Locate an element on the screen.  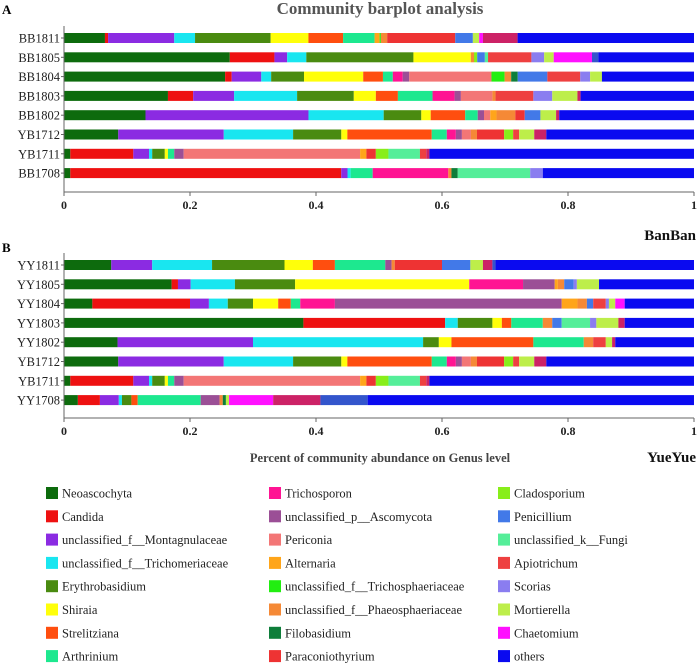
bar-segment-YB1711-erythrobasidium is located at coordinates (158, 153).